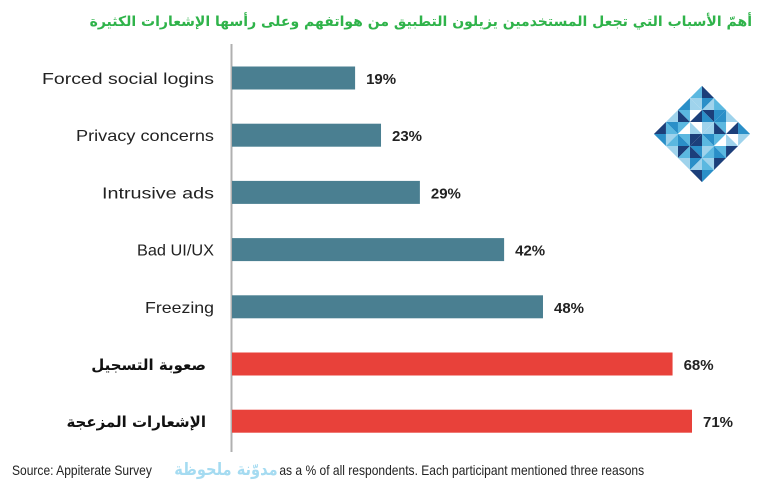 This screenshot has width=780, height=487. Describe the element at coordinates (179, 308) in the screenshot. I see `category-label: Freezing` at that location.